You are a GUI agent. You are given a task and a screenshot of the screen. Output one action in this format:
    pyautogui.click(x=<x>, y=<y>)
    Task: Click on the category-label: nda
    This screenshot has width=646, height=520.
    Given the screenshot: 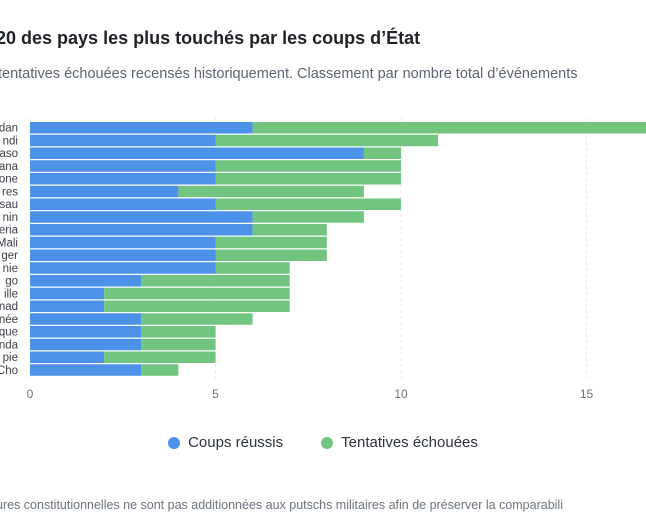 What is the action you would take?
    pyautogui.click(x=9, y=345)
    